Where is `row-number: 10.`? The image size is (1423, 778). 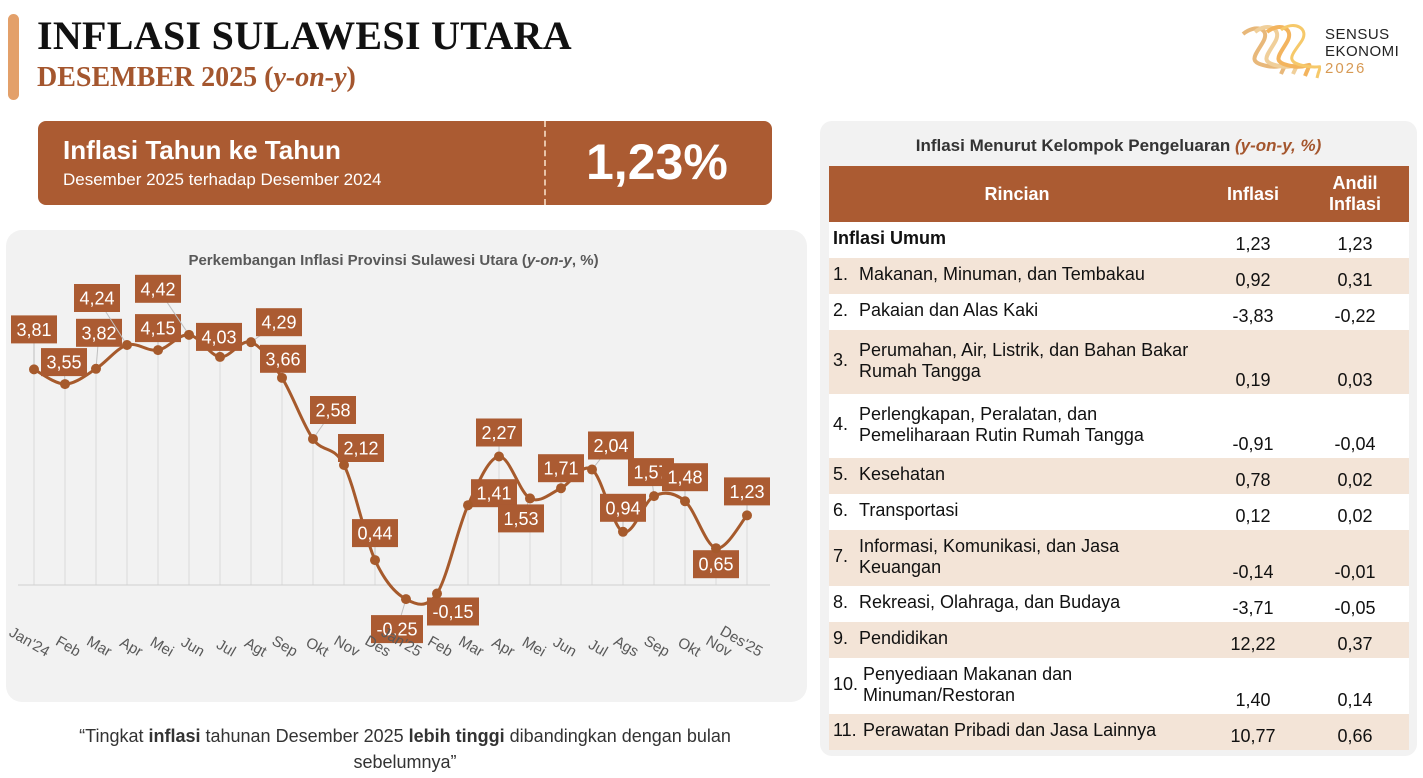 row-number: 10. is located at coordinates (846, 684).